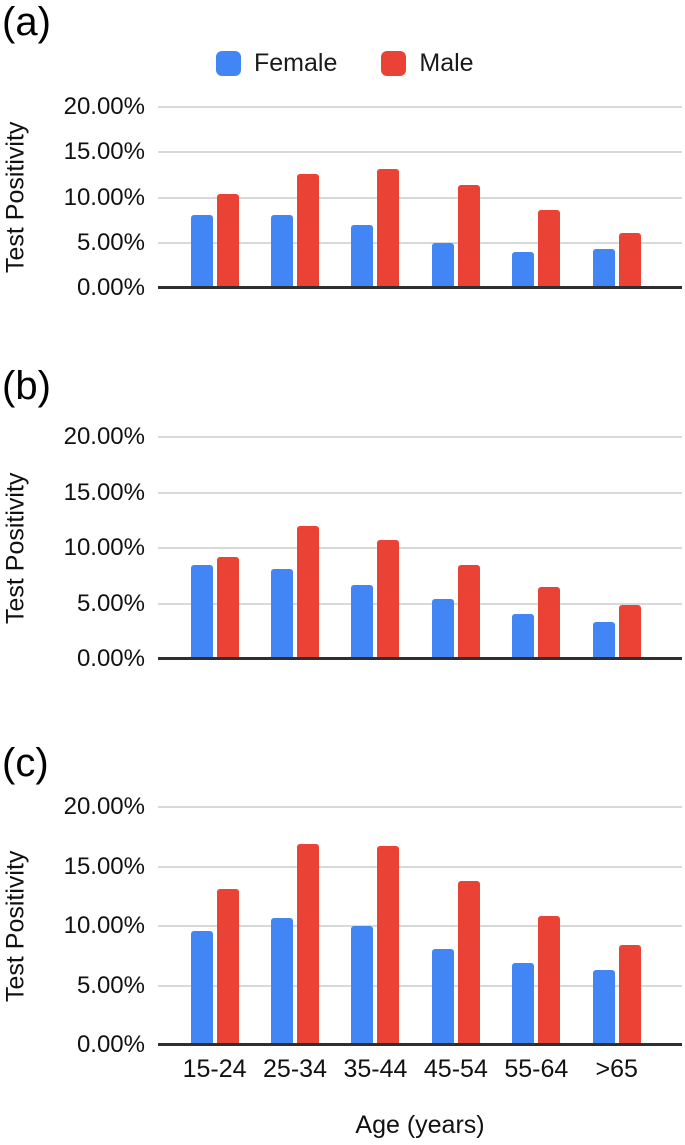  What do you see at coordinates (420, 1125) in the screenshot?
I see `x-axis-title: Age (years)` at bounding box center [420, 1125].